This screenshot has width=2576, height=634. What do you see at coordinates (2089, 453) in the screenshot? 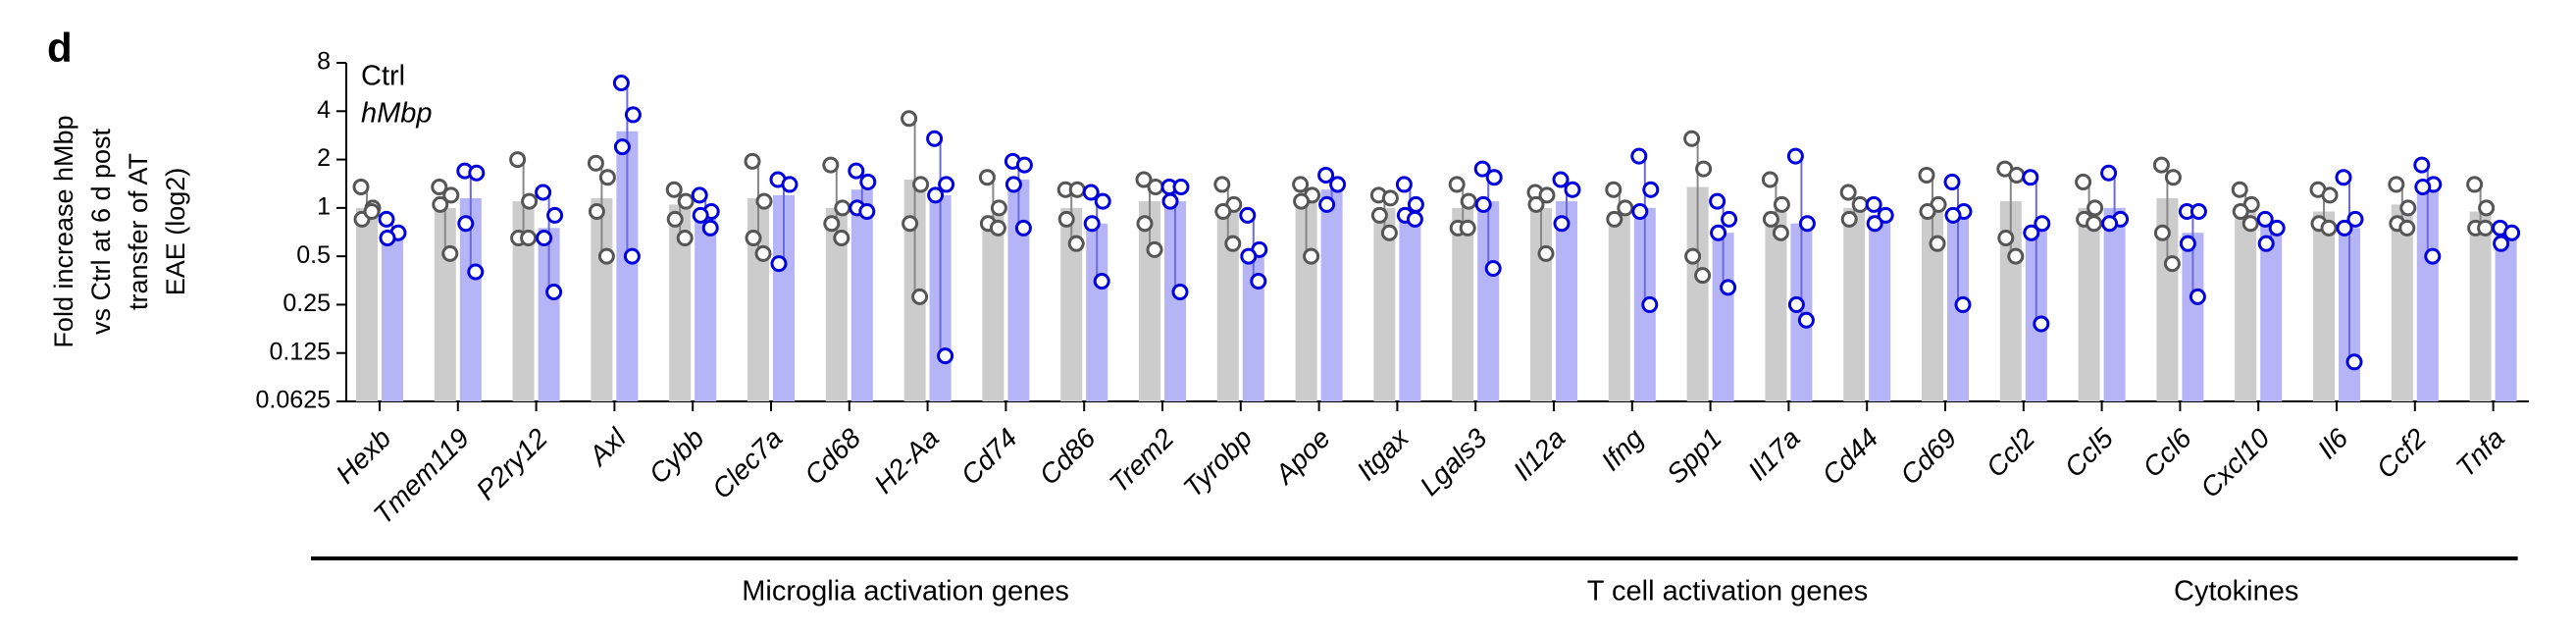
I see `x-tick-label: Ccl5` at bounding box center [2089, 453].